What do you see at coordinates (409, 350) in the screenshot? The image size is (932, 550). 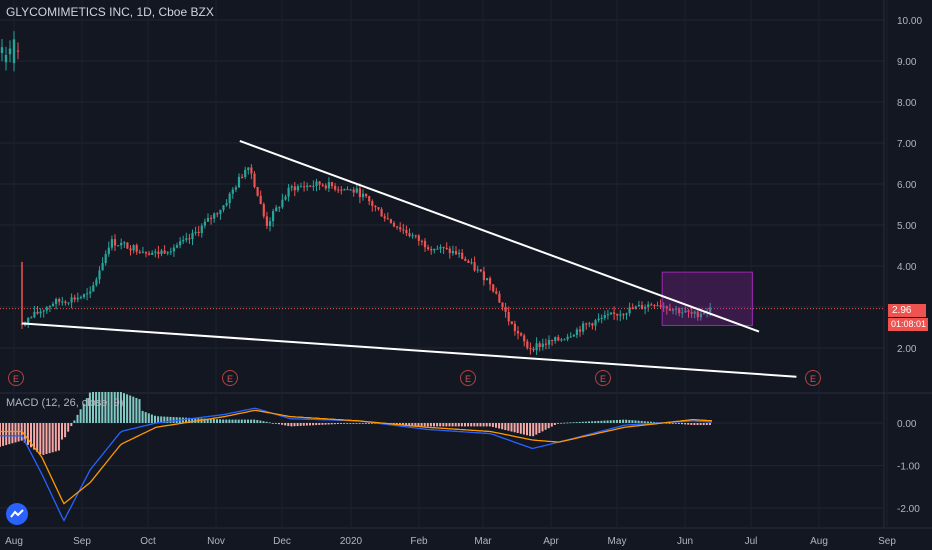 I see `trendline` at bounding box center [409, 350].